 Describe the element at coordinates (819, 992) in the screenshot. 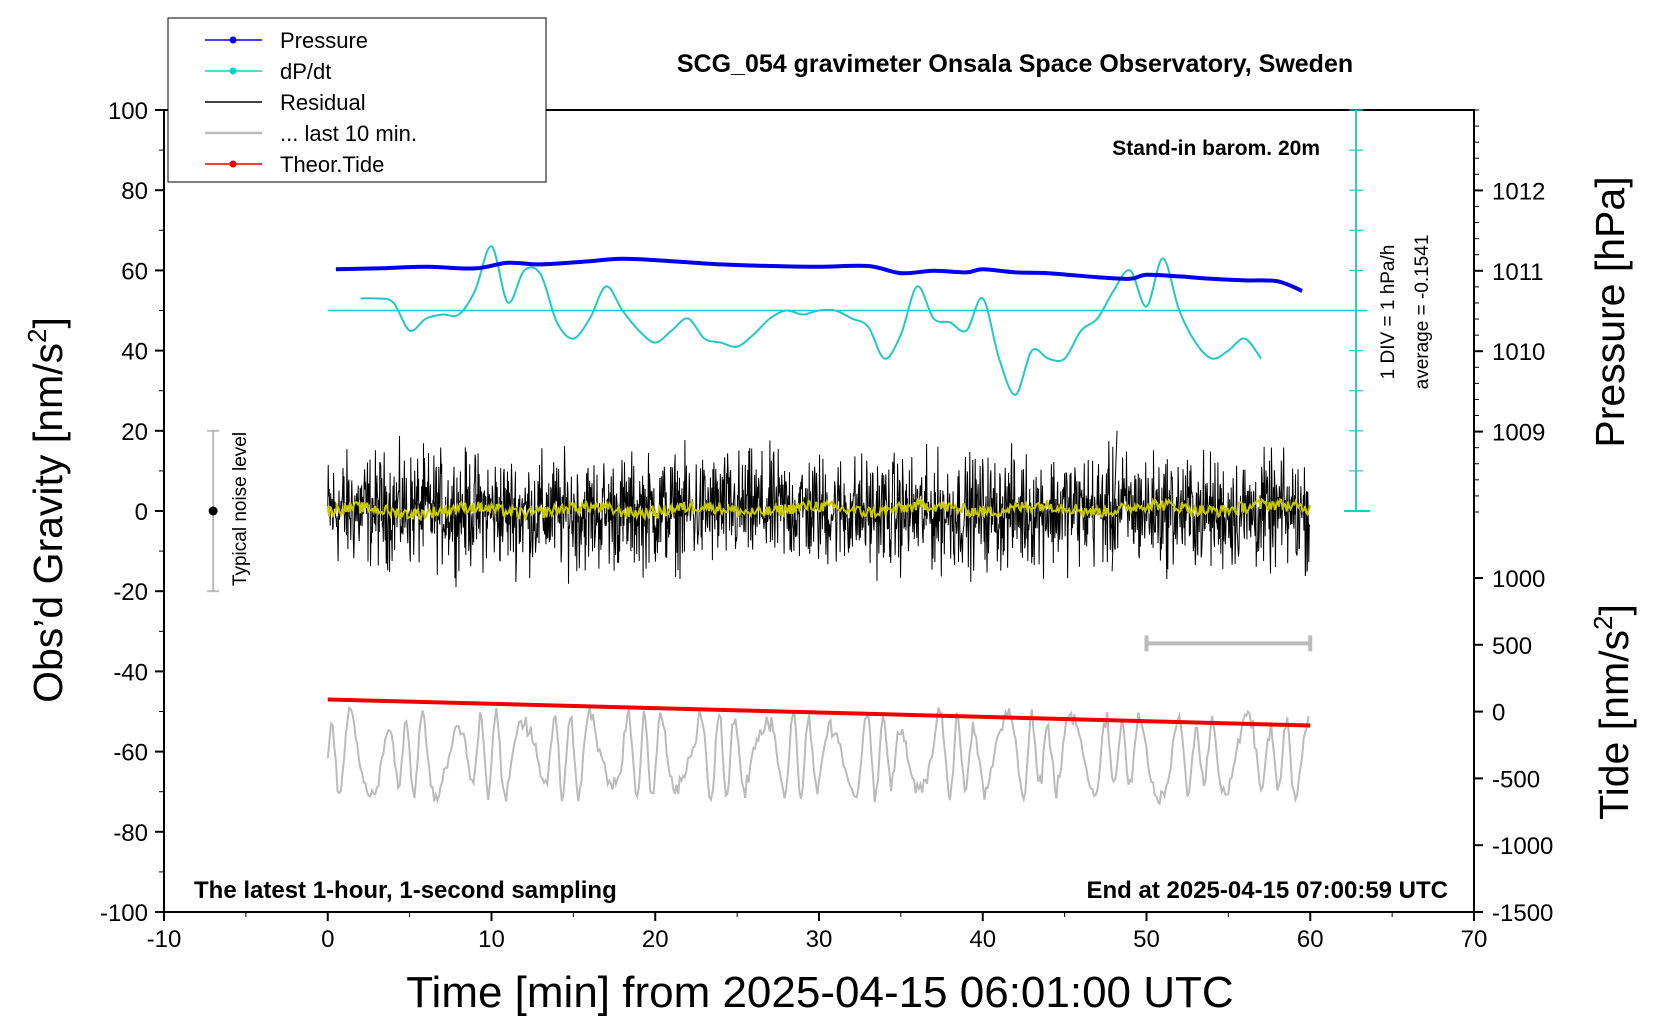

I see `x-axis-label: Time [min] from 2025-04-15 06:01:00 UTC` at that location.